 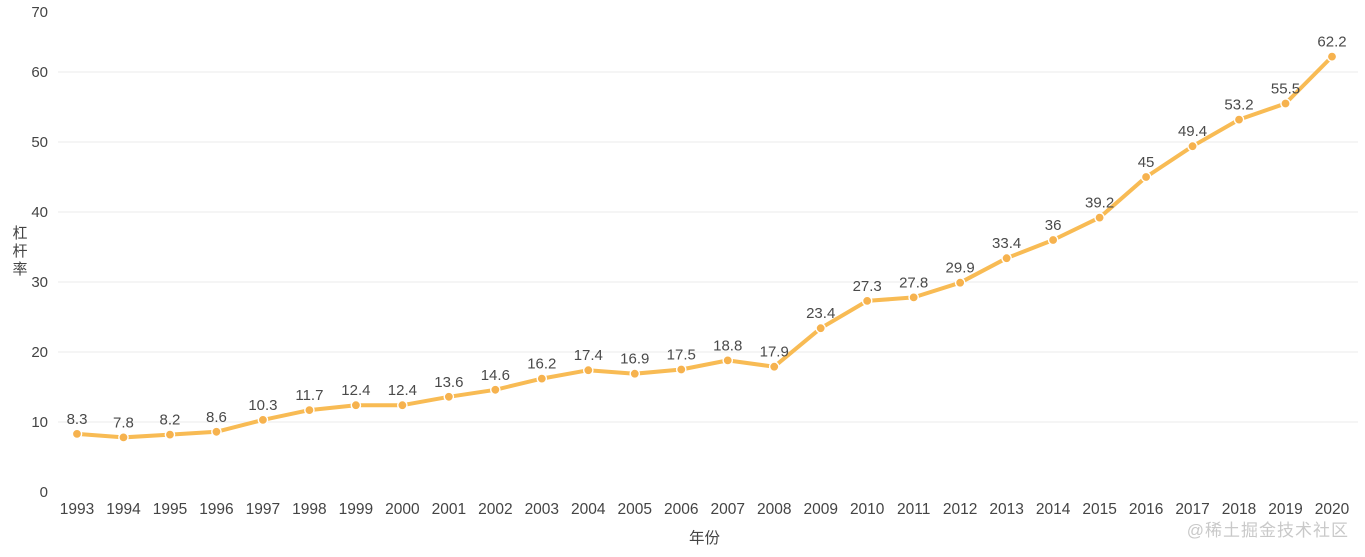 What do you see at coordinates (774, 352) in the screenshot?
I see `data-label: 17.9` at bounding box center [774, 352].